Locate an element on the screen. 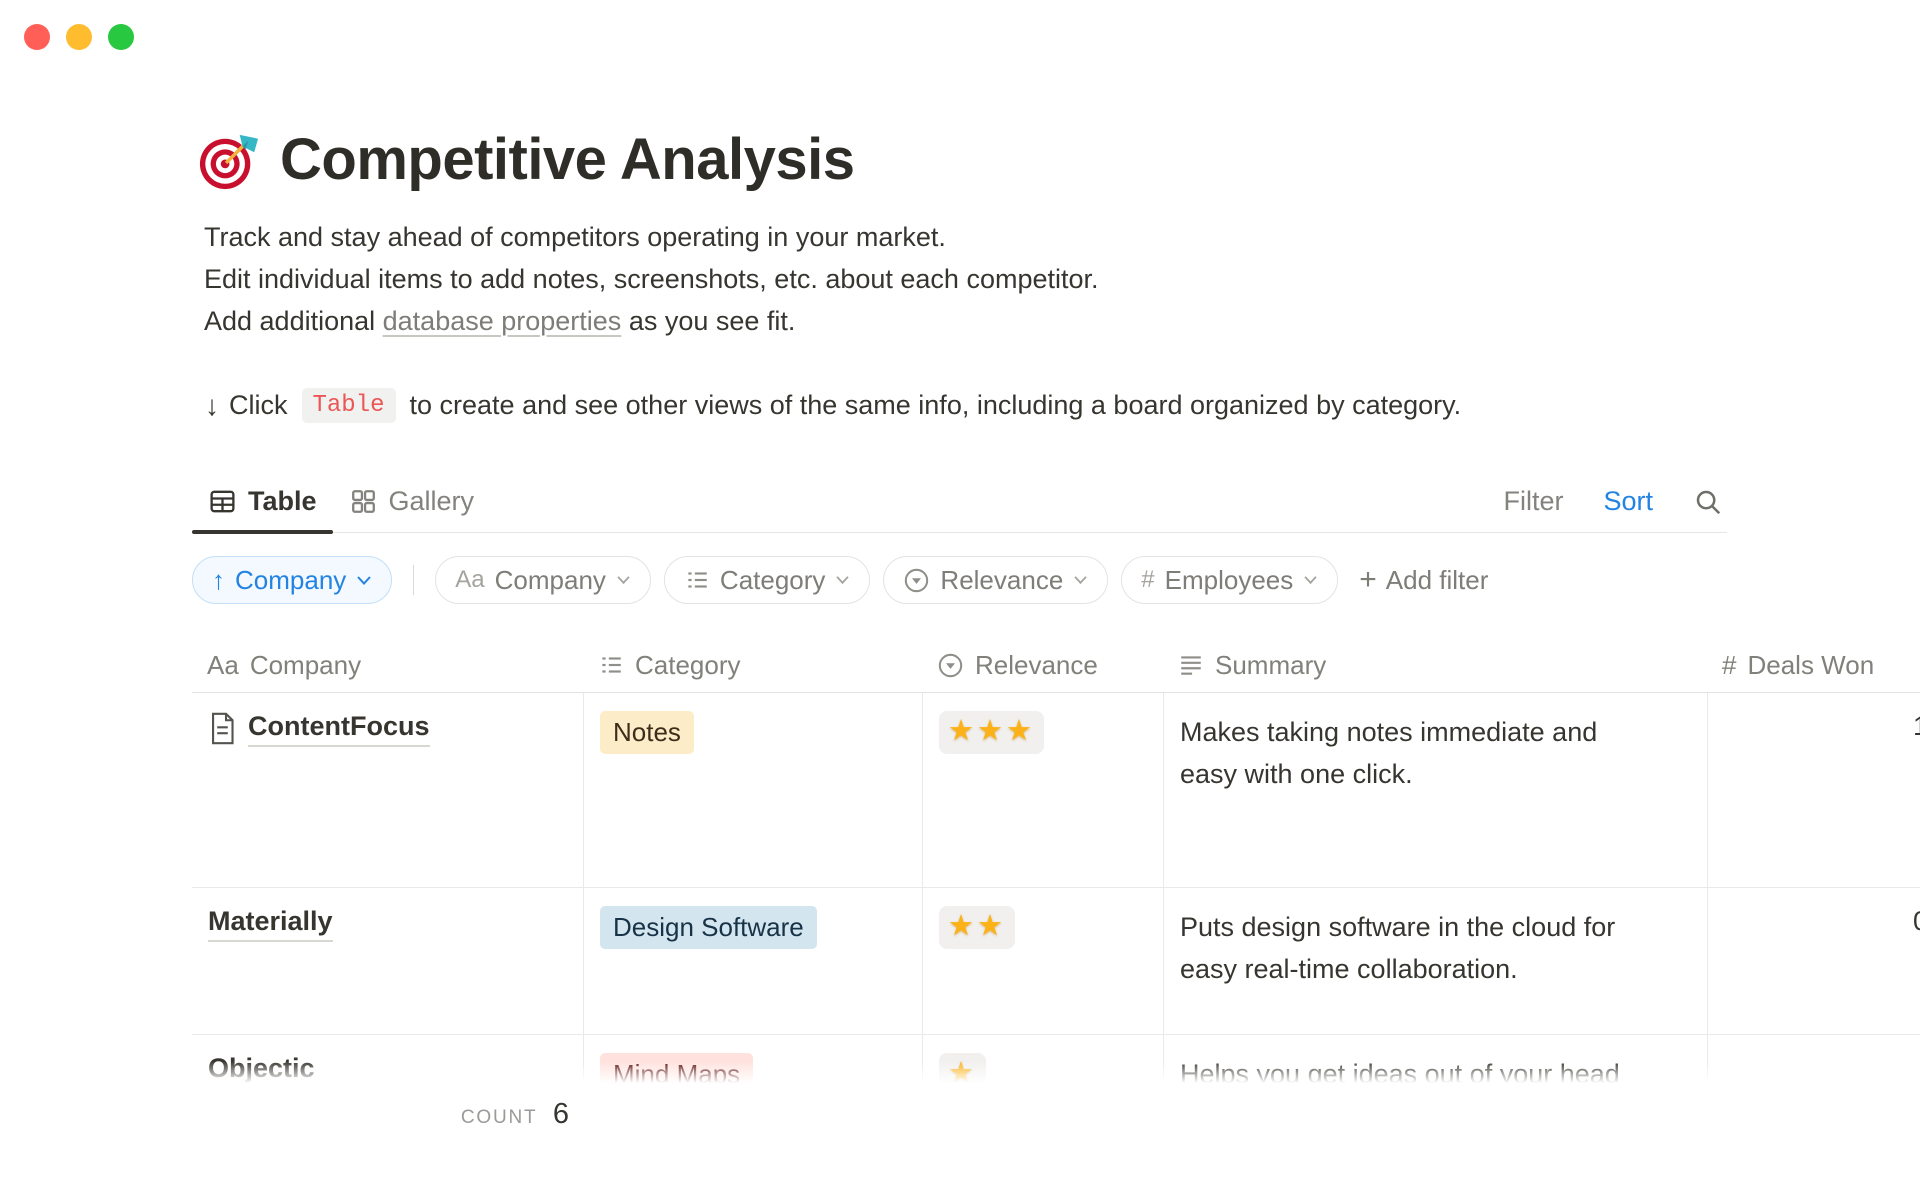  minimize-window-button is located at coordinates (79, 37).